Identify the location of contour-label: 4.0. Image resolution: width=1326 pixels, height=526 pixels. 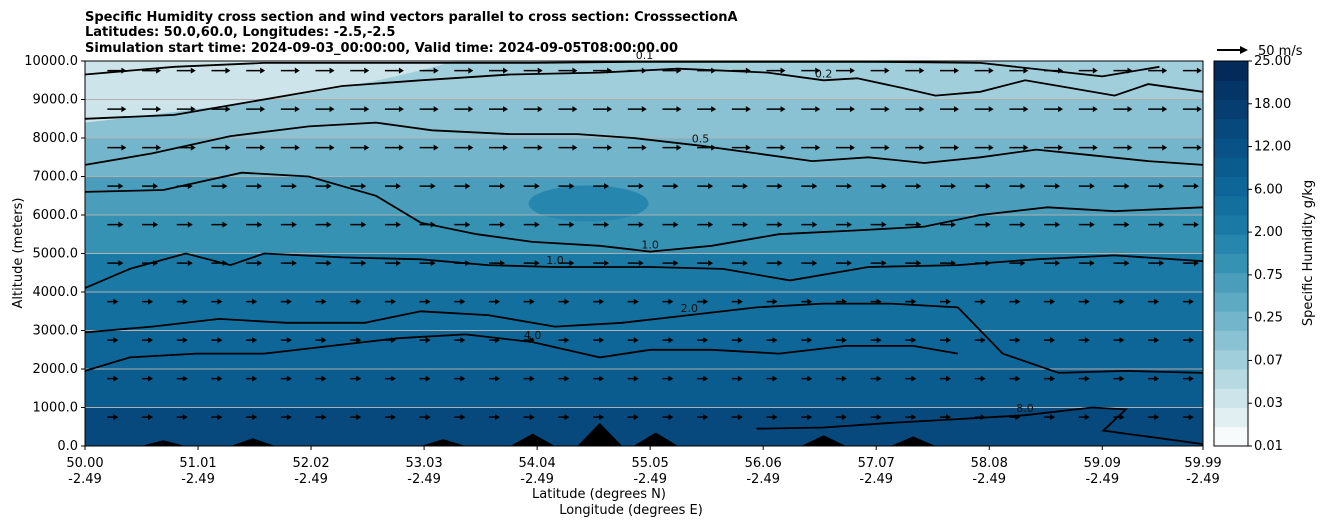
(533, 335).